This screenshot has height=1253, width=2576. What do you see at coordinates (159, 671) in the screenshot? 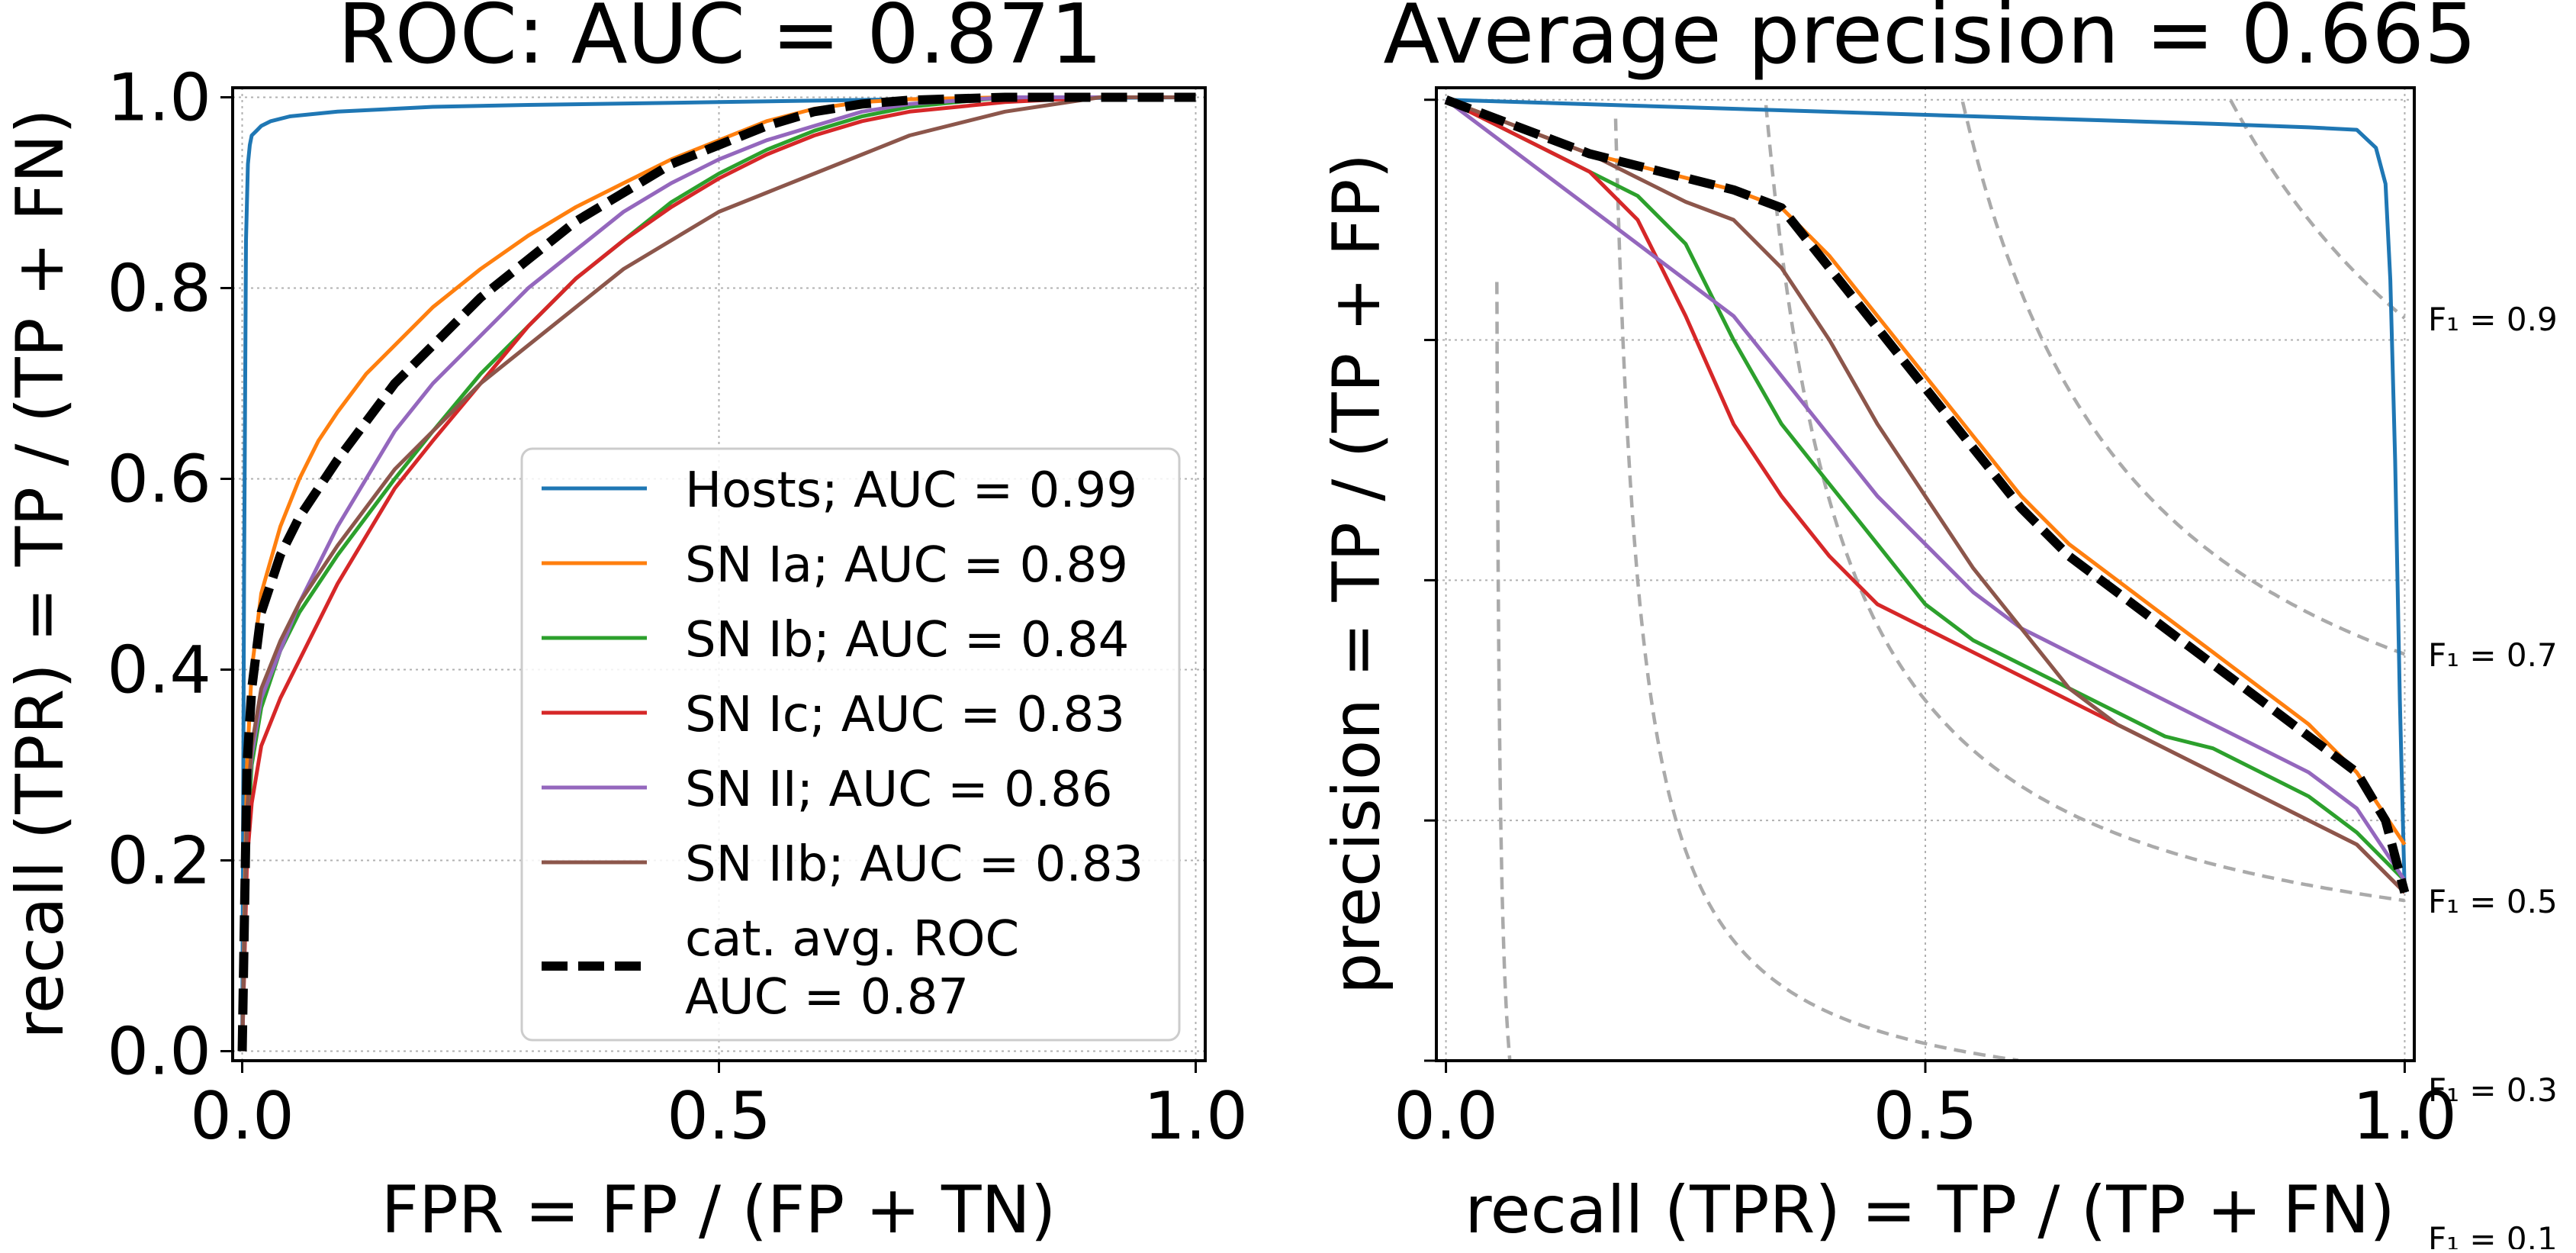
I see `y-tick-label: 0.4` at bounding box center [159, 671].